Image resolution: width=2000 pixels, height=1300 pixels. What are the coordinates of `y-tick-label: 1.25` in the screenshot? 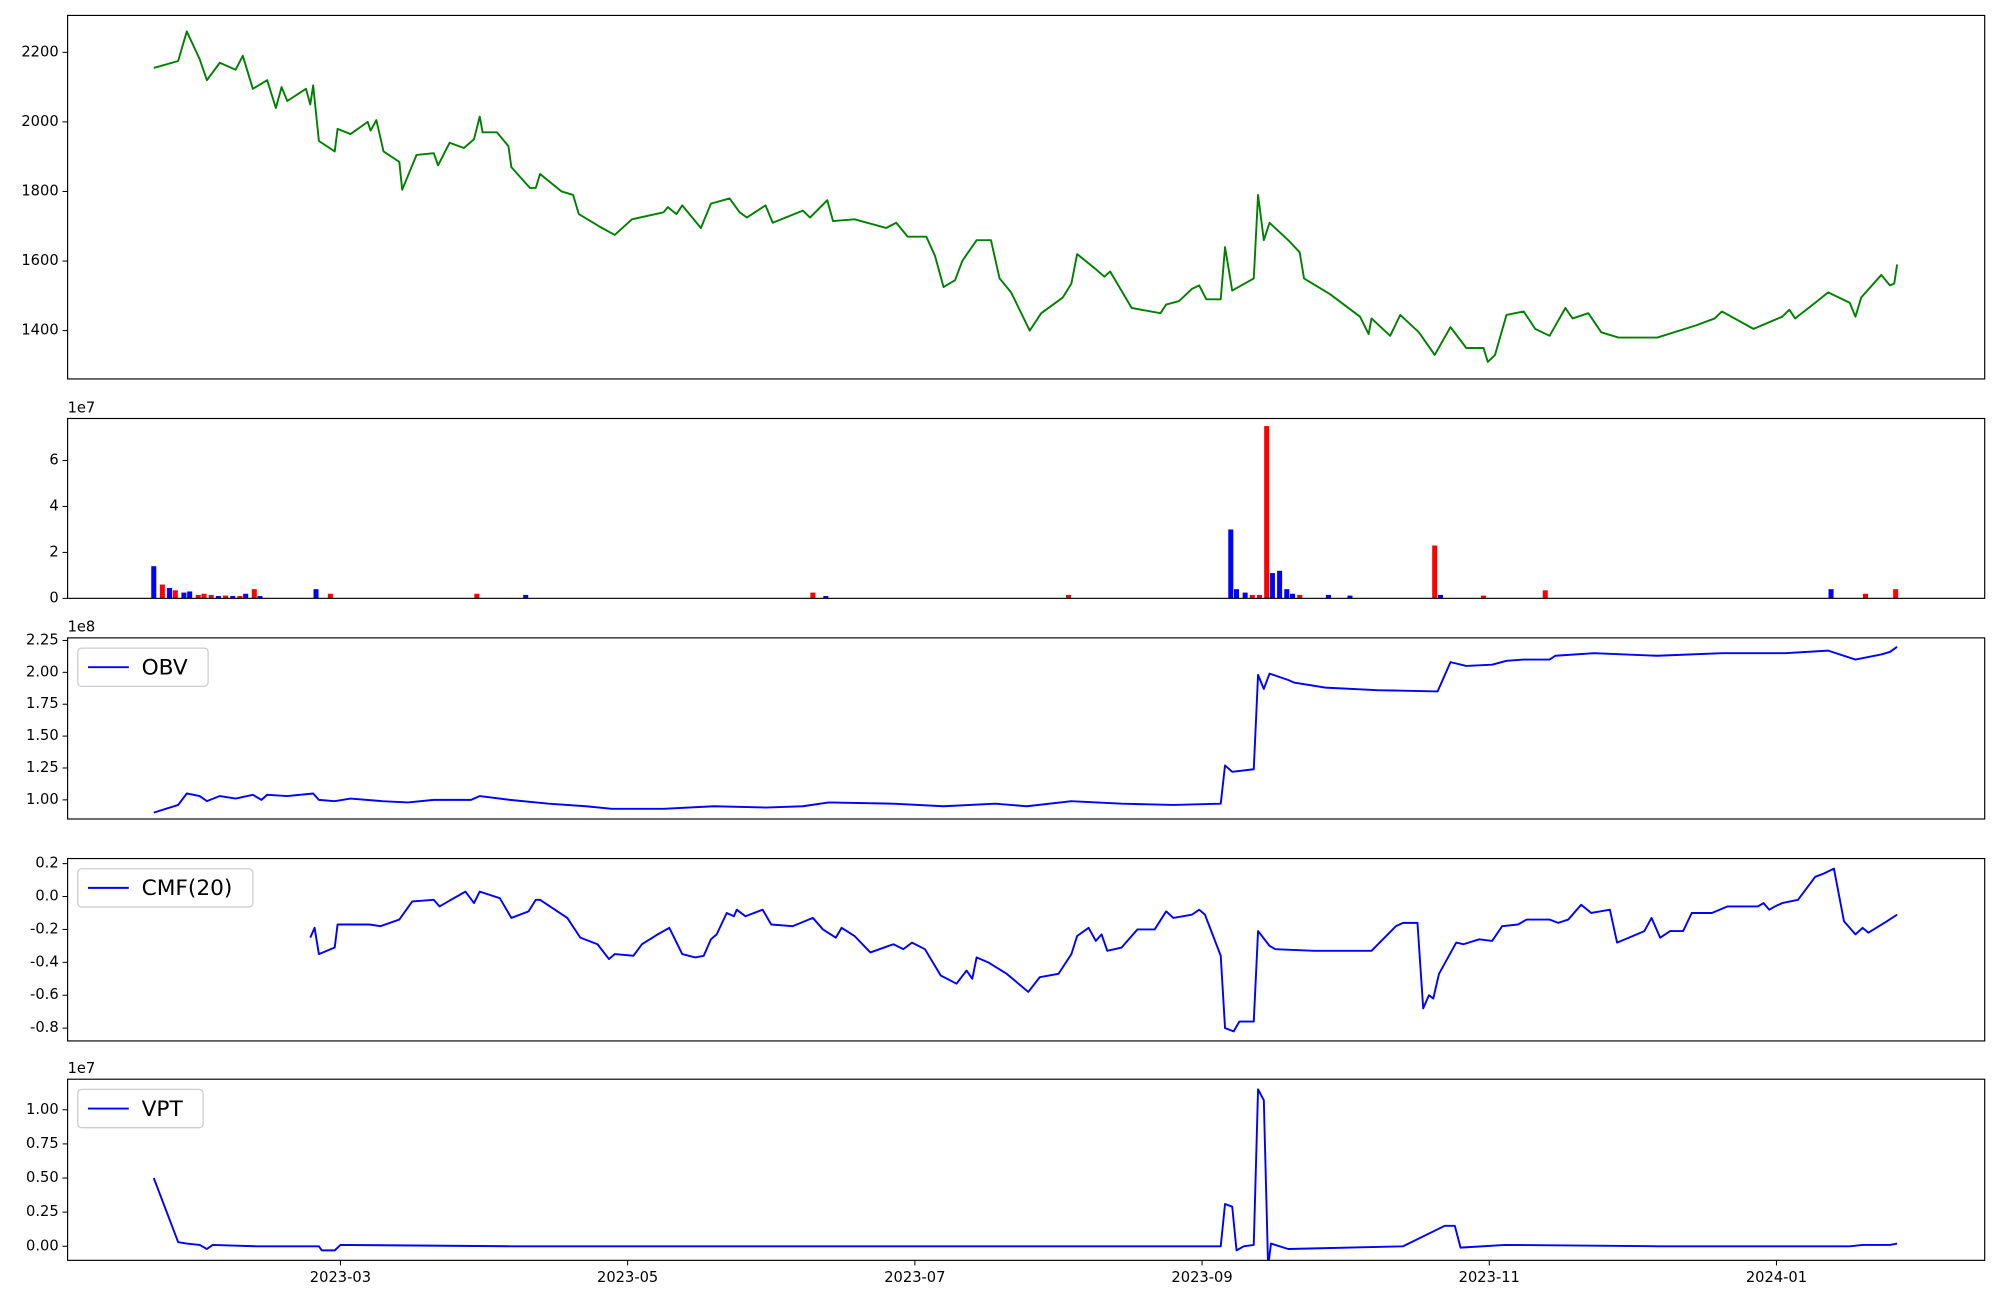 It's located at (42, 767).